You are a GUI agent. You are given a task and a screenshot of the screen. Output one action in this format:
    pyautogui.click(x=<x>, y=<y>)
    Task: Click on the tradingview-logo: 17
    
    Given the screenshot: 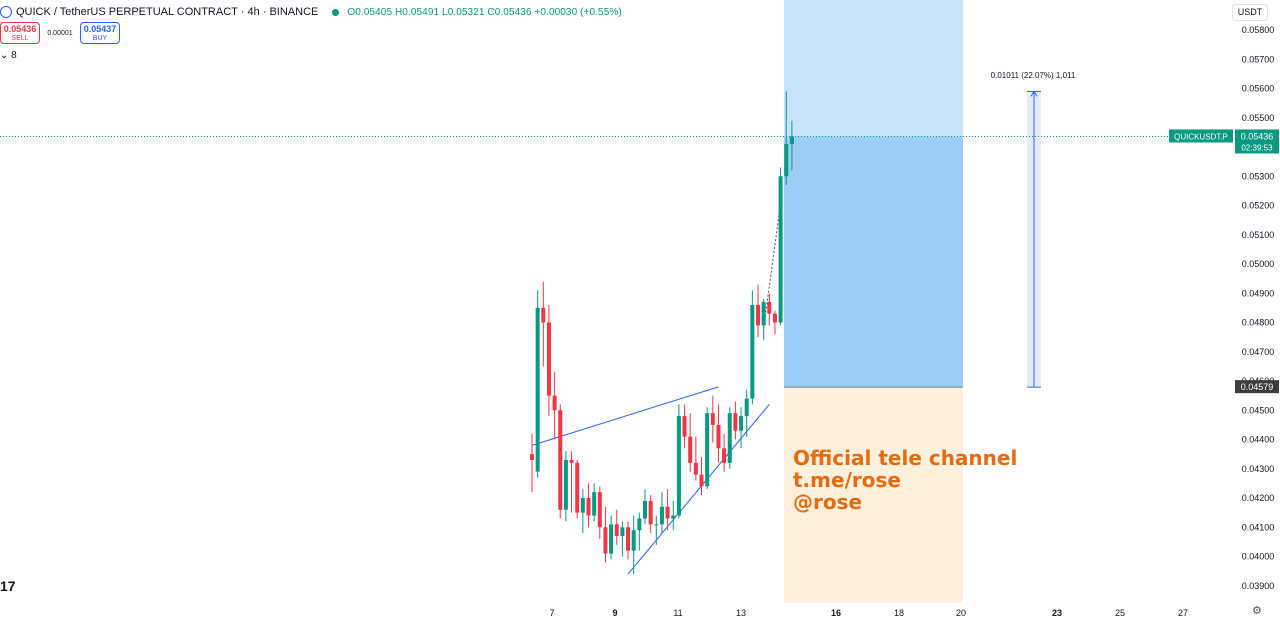 What is the action you would take?
    pyautogui.click(x=8, y=586)
    